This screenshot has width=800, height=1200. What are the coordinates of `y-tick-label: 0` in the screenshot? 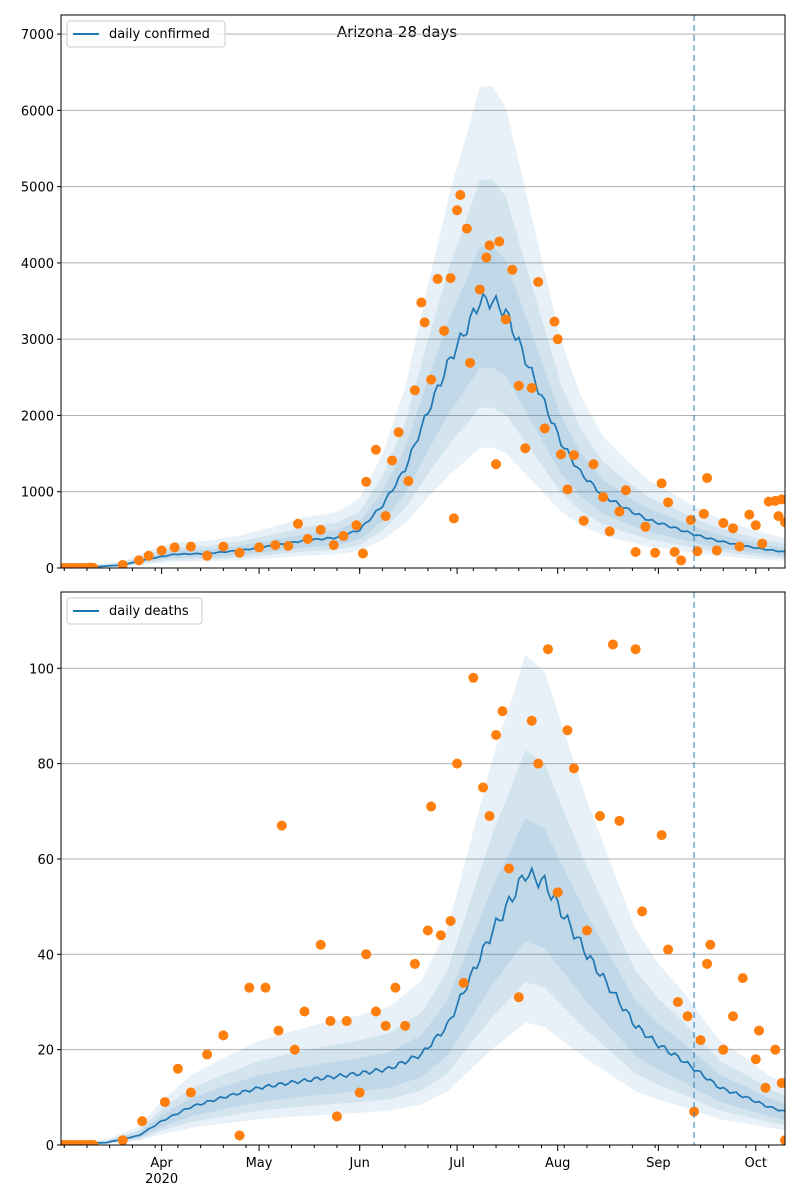 It's located at (50, 1146).